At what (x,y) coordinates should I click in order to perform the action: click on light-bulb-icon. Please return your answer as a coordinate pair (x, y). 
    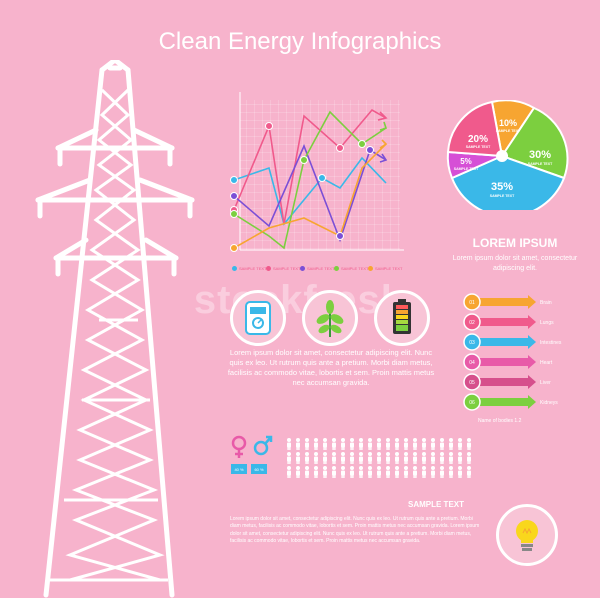
    Looking at the image, I should click on (527, 535).